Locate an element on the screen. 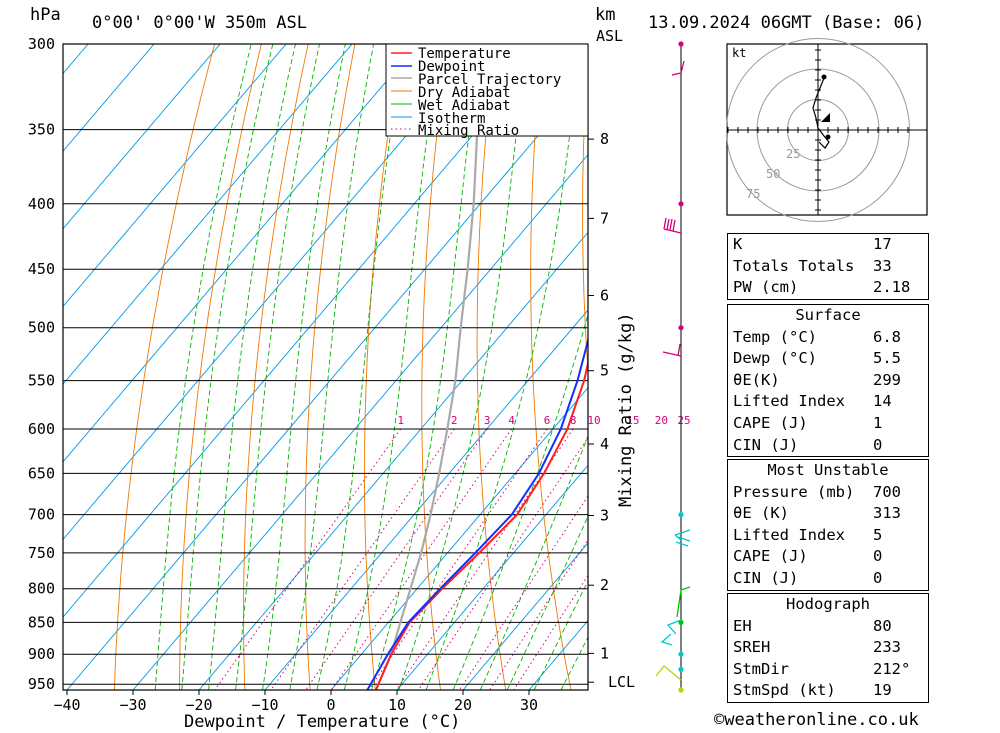  surface-cin-row: CIN (J) 0 is located at coordinates (808, 444).